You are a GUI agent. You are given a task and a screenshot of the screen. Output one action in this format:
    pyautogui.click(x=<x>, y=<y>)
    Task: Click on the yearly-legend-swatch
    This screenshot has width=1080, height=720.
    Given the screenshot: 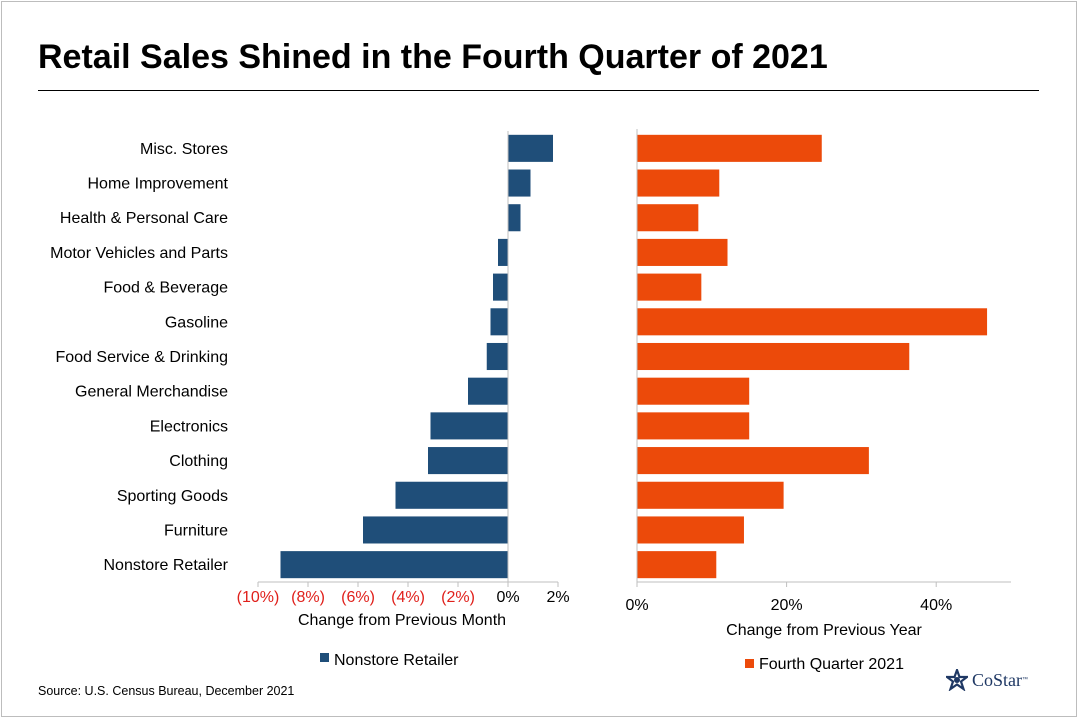 What is the action you would take?
    pyautogui.click(x=749, y=663)
    